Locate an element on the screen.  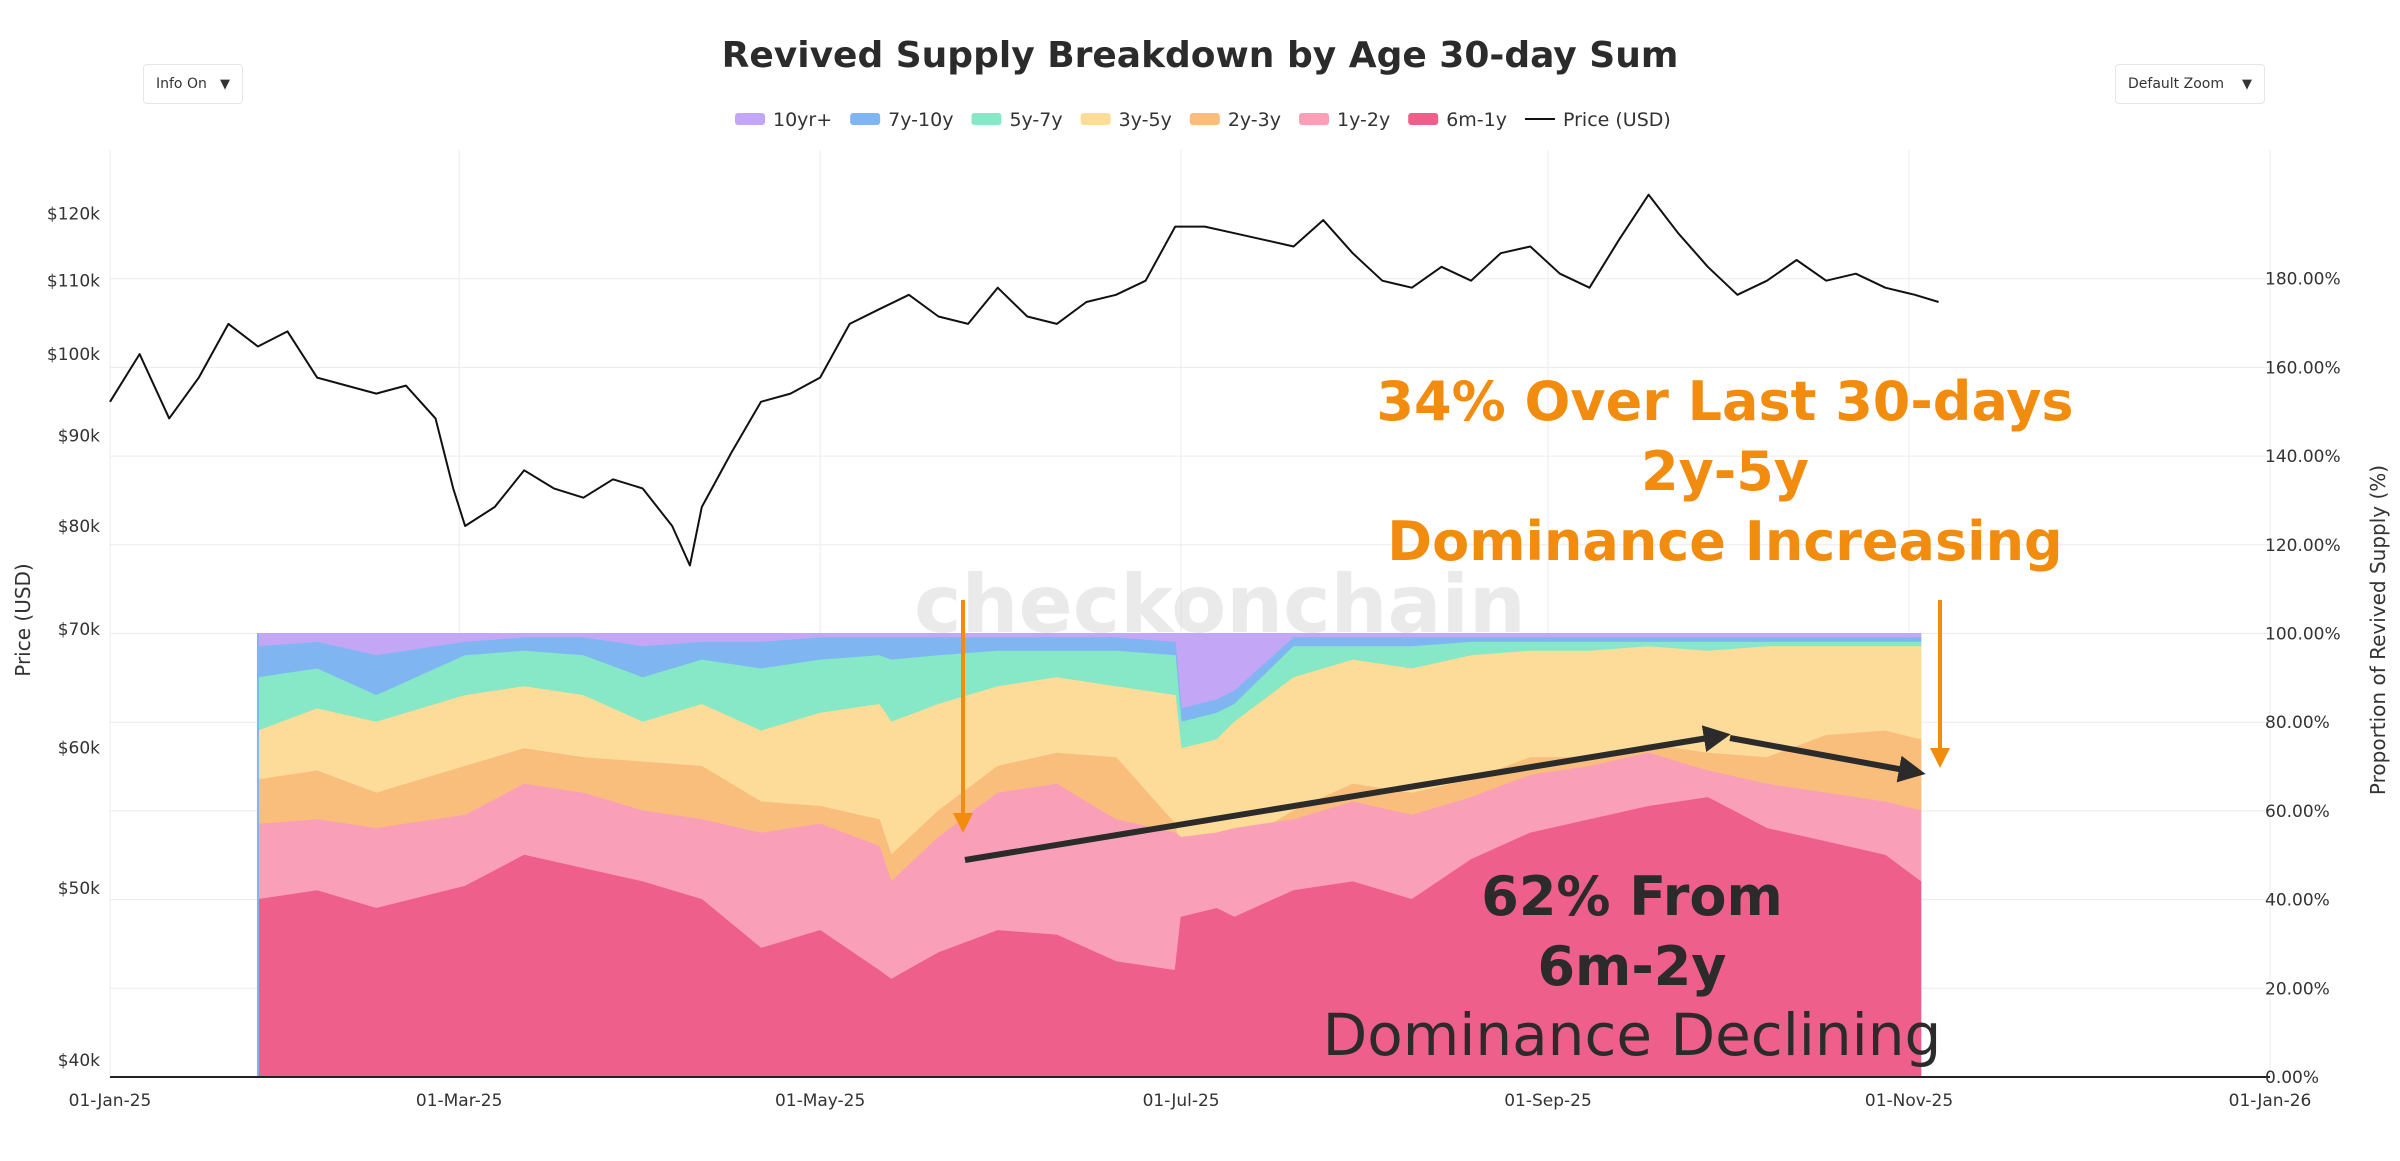
legend-item: 6m-1y is located at coordinates (1457, 120).